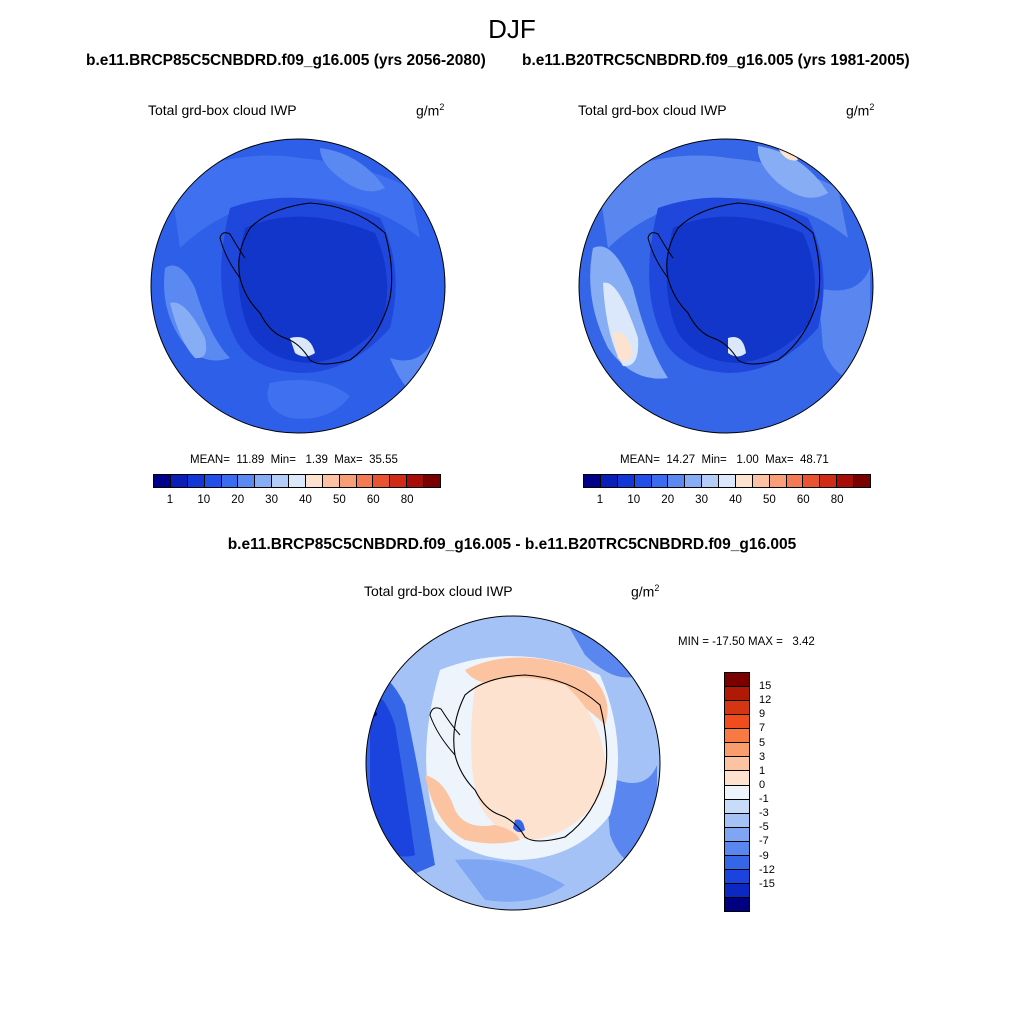 The image size is (1024, 1024). What do you see at coordinates (513, 763) in the screenshot?
I see `difference-map` at bounding box center [513, 763].